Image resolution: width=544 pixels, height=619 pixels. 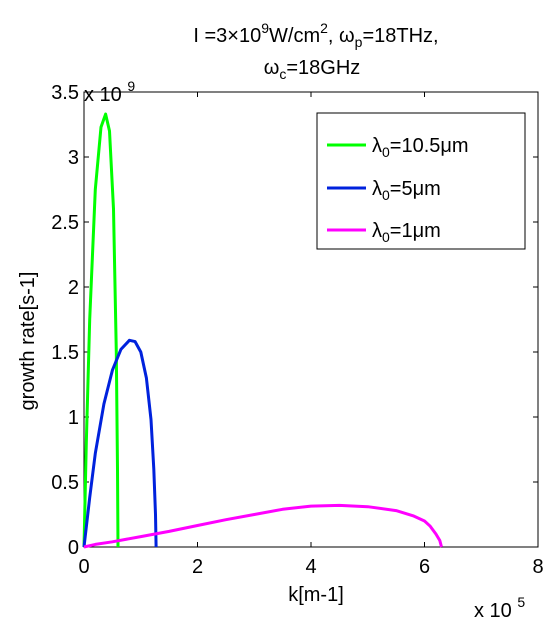 What do you see at coordinates (315, 35) in the screenshot?
I see `title-line-1: I =3×109W/cm2, ωp=18THz,` at bounding box center [315, 35].